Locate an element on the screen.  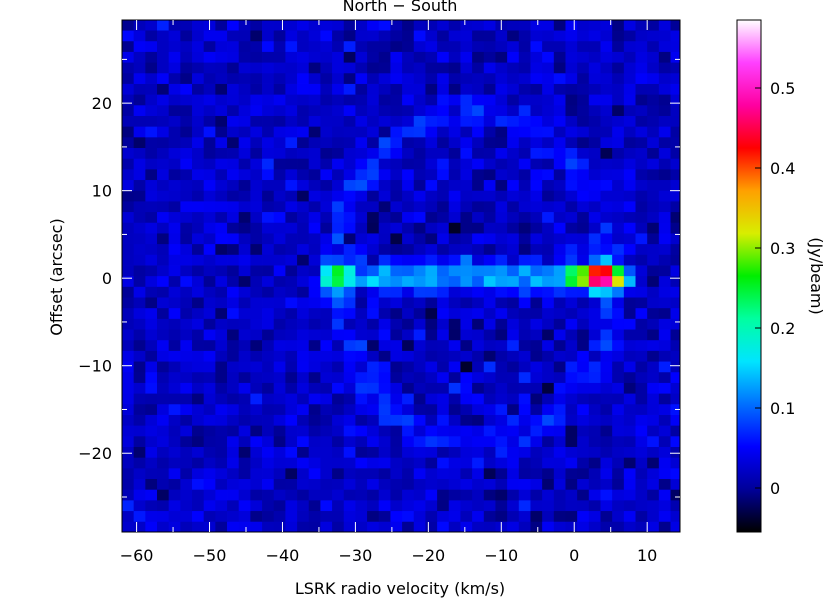
colorbar-tick-label: 0.3 is located at coordinates (782, 248).